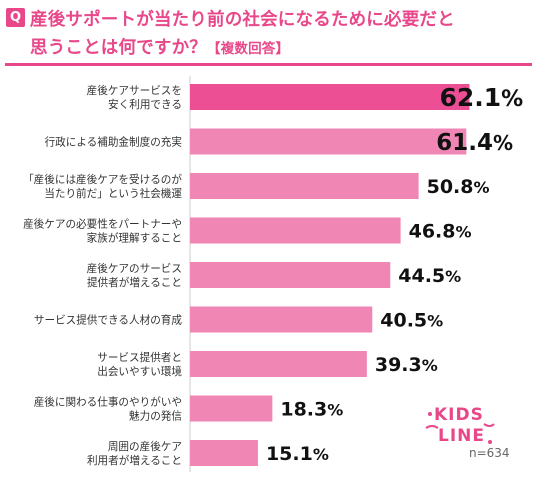  What do you see at coordinates (474, 143) in the screenshot?
I see `value-label-2: 61.4%` at bounding box center [474, 143].